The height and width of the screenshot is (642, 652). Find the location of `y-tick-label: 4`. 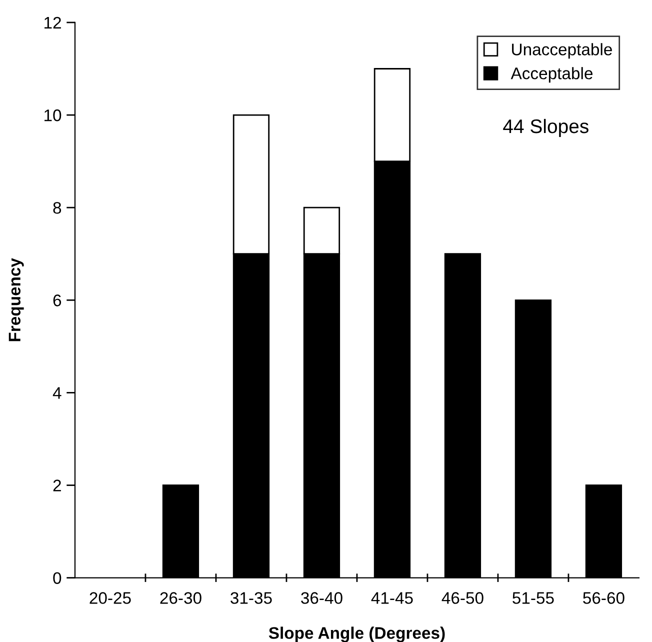

y-tick-label: 4 is located at coordinates (57, 393).